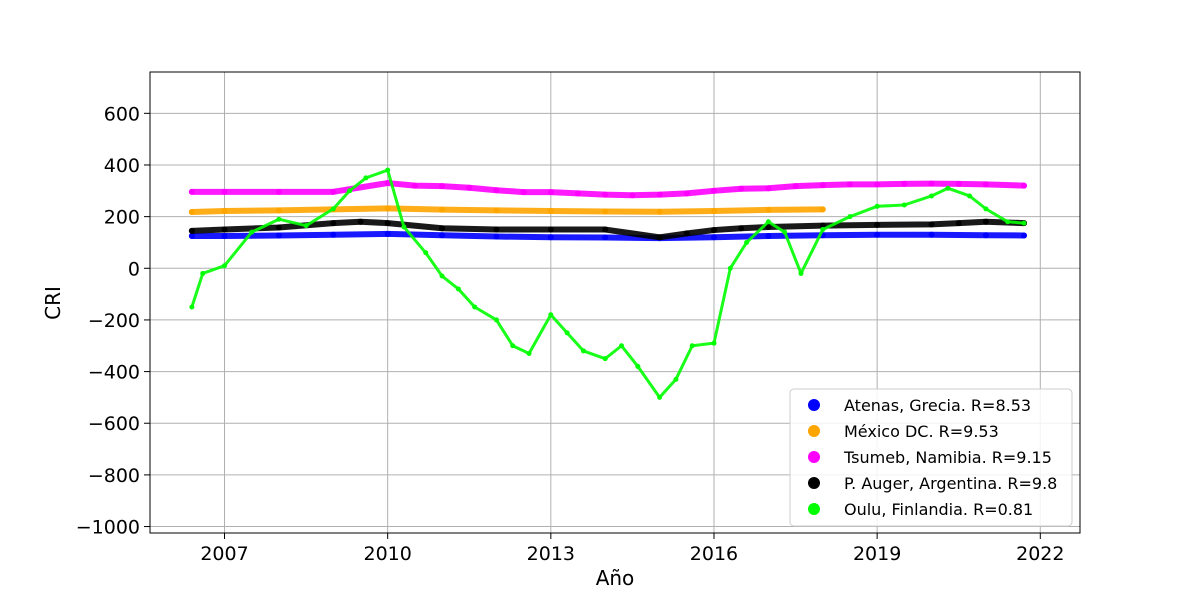  I want to click on legend-label: Atenas, Grecia. R=8.53, so click(937, 405).